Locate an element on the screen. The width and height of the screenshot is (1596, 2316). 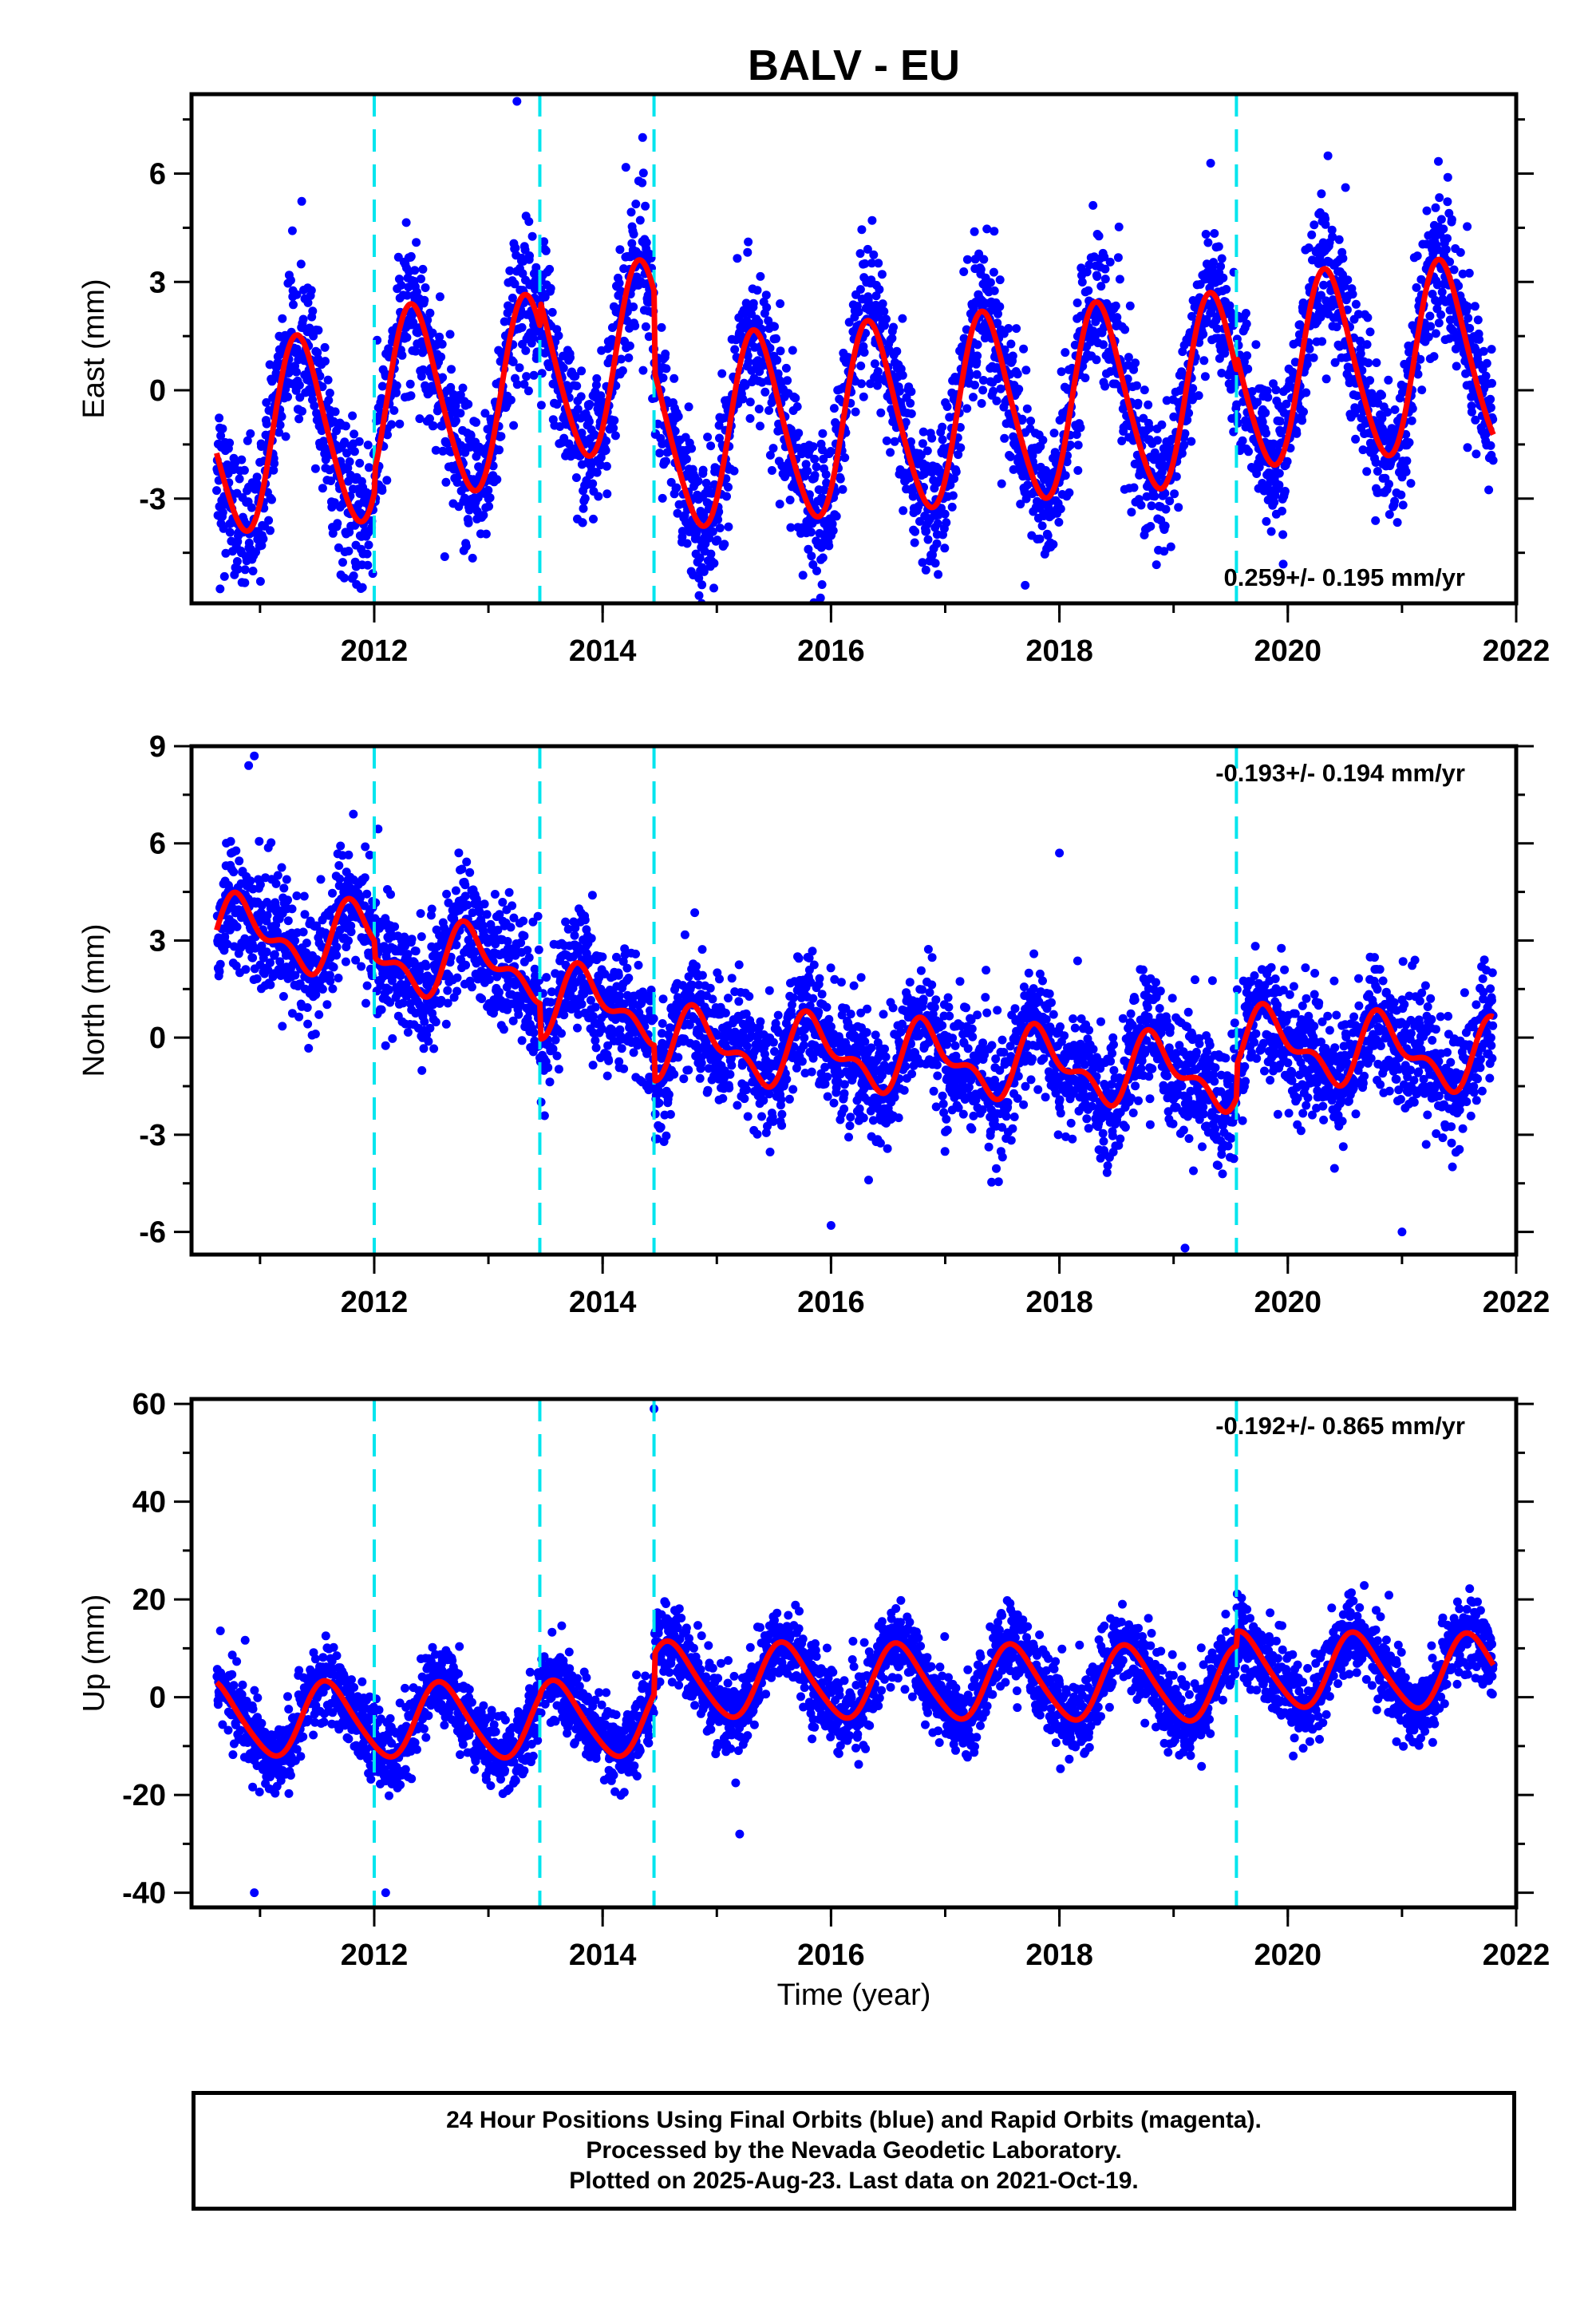
y-axis-label-east: East (mm) is located at coordinates (94, 348).